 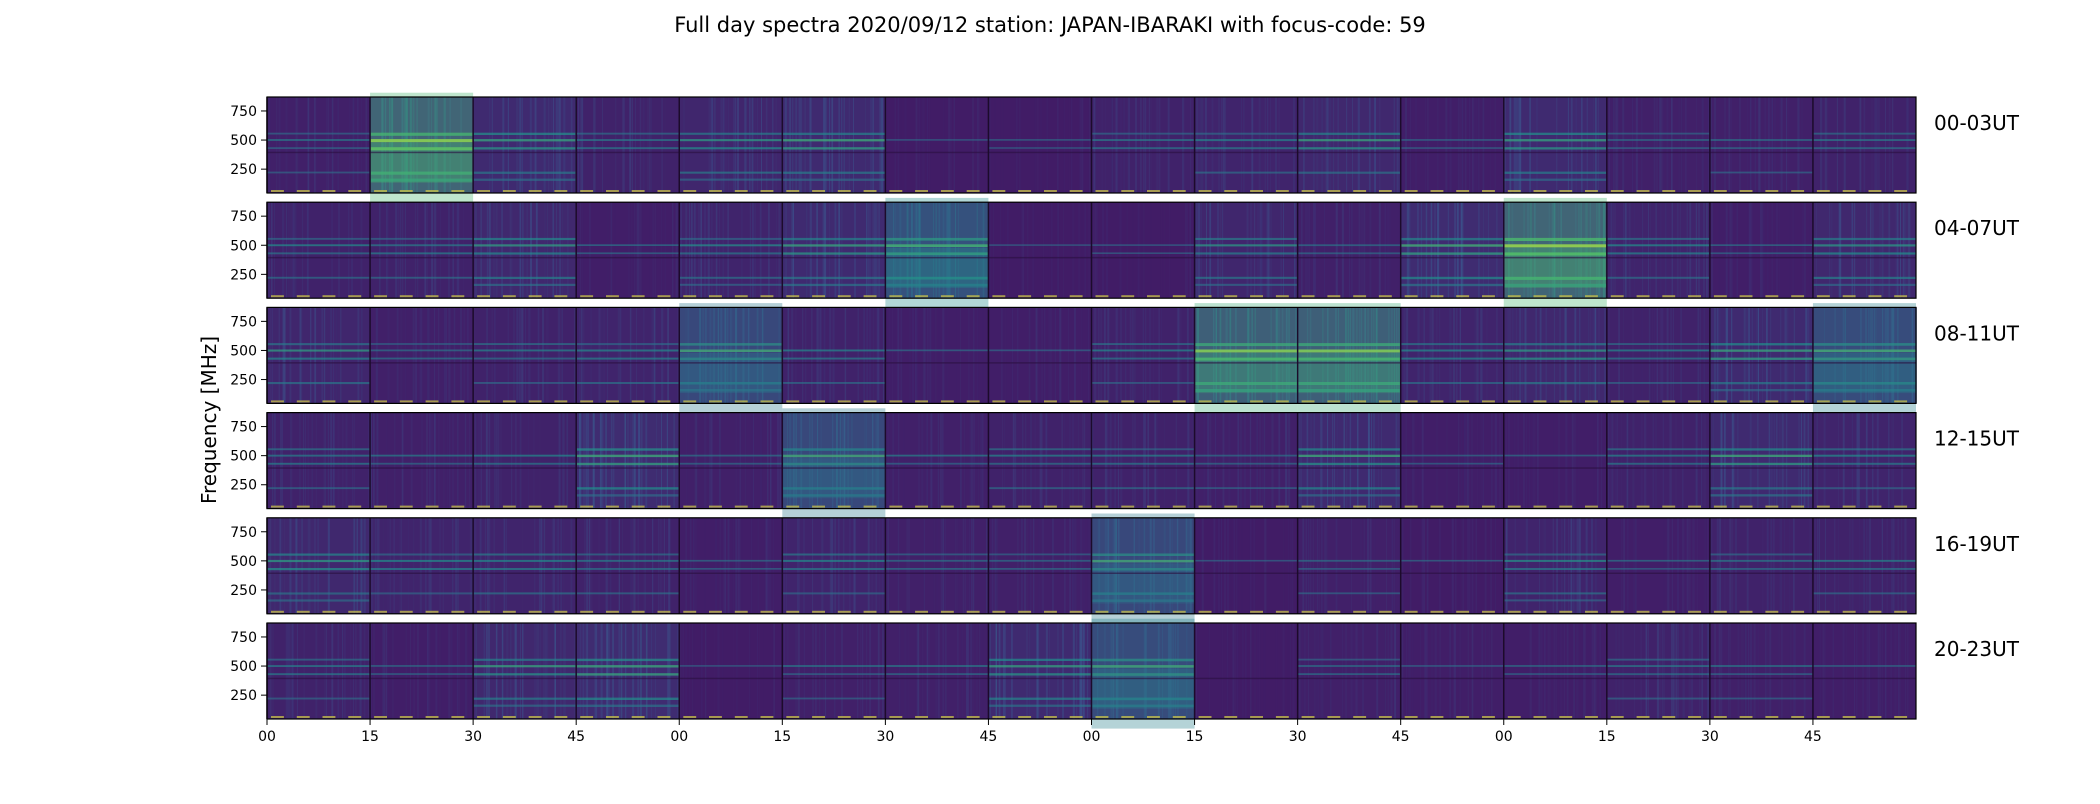 What do you see at coordinates (1977, 228) in the screenshot?
I see `row-label: 04-07UT` at bounding box center [1977, 228].